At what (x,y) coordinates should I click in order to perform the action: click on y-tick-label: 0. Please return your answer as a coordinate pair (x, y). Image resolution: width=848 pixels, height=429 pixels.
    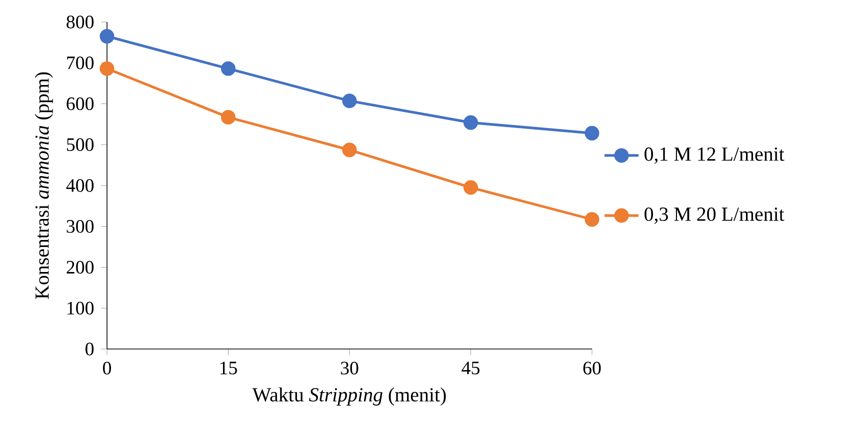
    Looking at the image, I should click on (90, 349).